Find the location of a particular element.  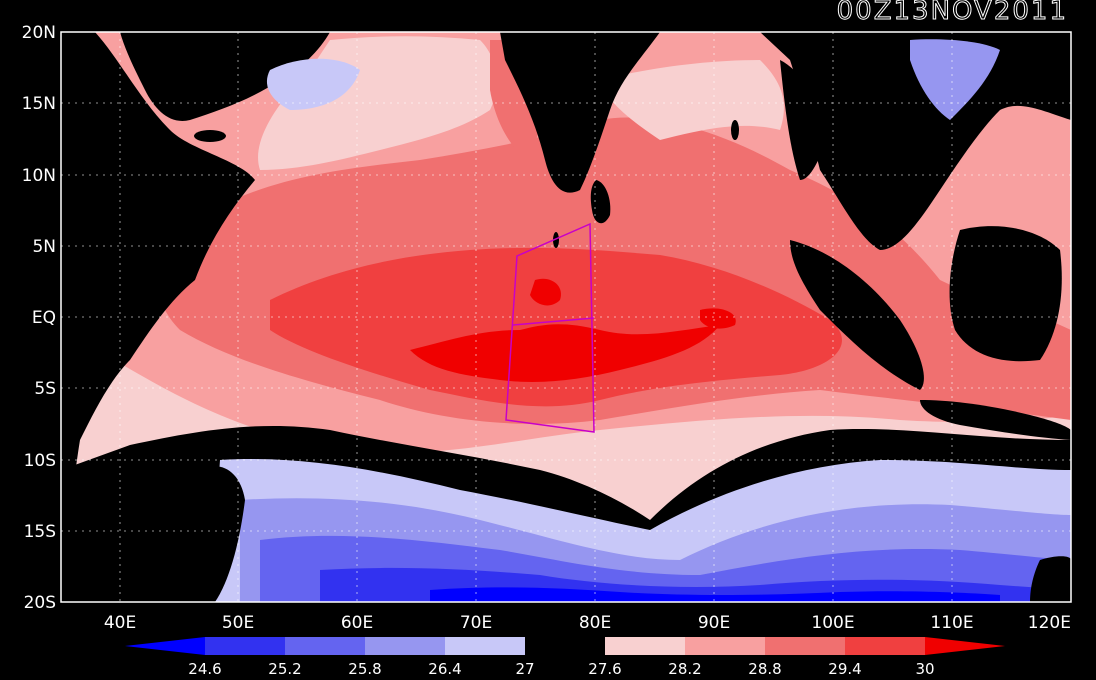

analysis-box is located at coordinates (550, 327).